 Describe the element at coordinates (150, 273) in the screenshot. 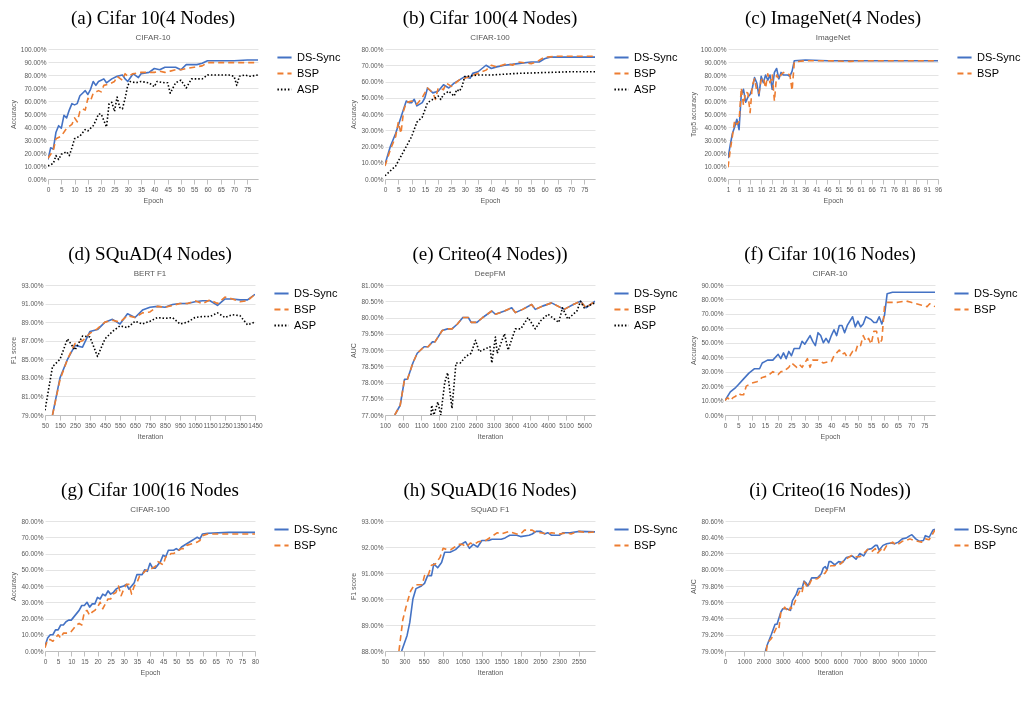

I see `chart-subtitle: BERT F1` at that location.